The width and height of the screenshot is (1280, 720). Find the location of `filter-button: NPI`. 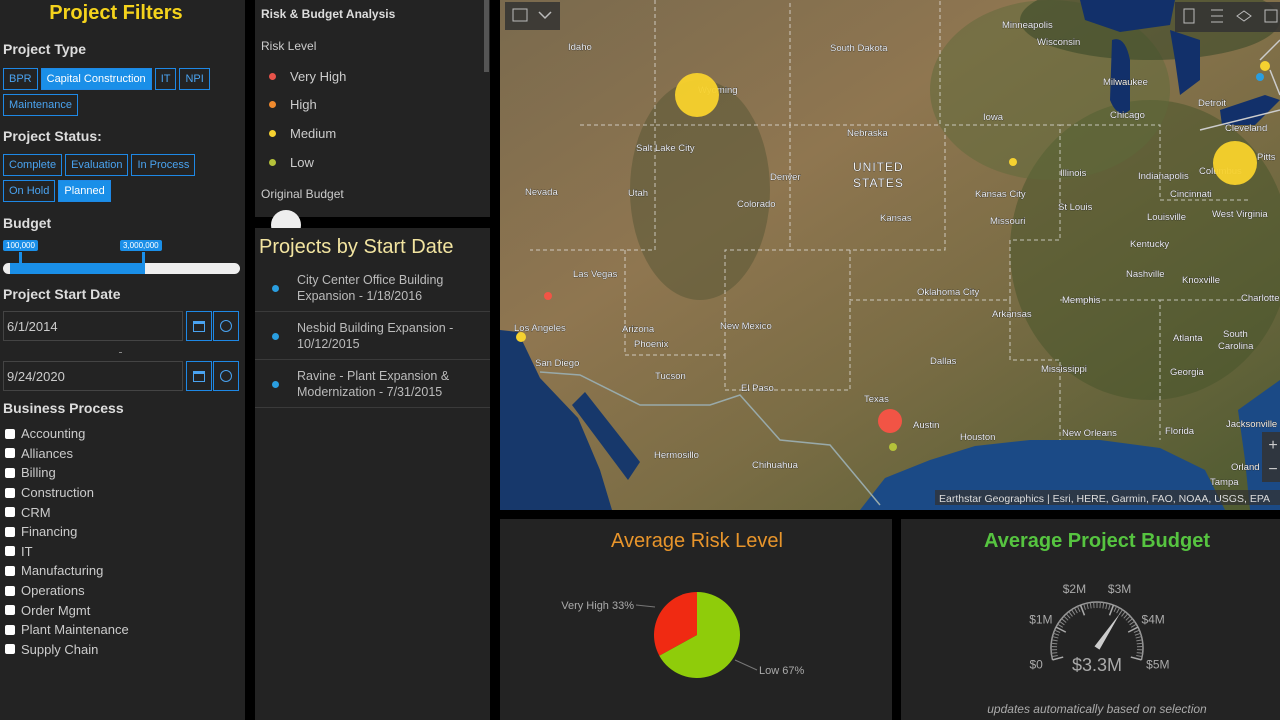

filter-button: NPI is located at coordinates (194, 79).